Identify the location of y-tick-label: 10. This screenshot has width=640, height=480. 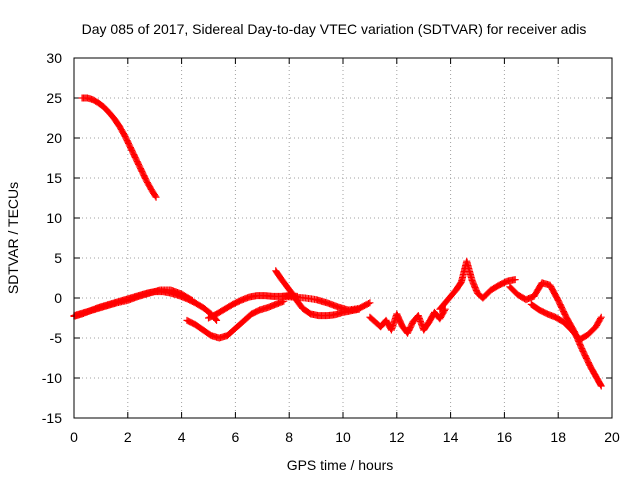
(54, 218).